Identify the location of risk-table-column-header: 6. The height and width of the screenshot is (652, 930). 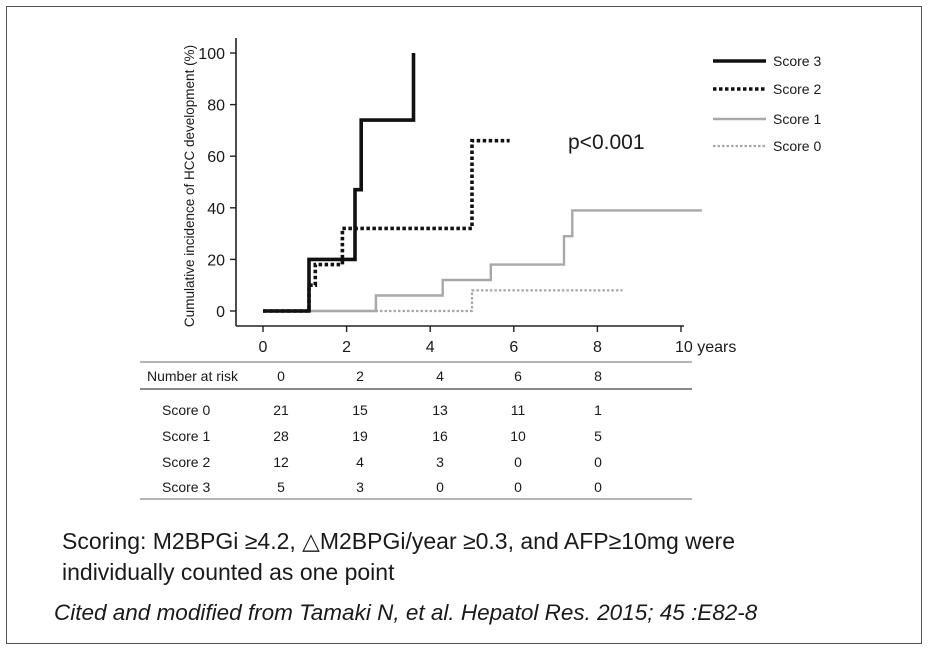
(518, 376).